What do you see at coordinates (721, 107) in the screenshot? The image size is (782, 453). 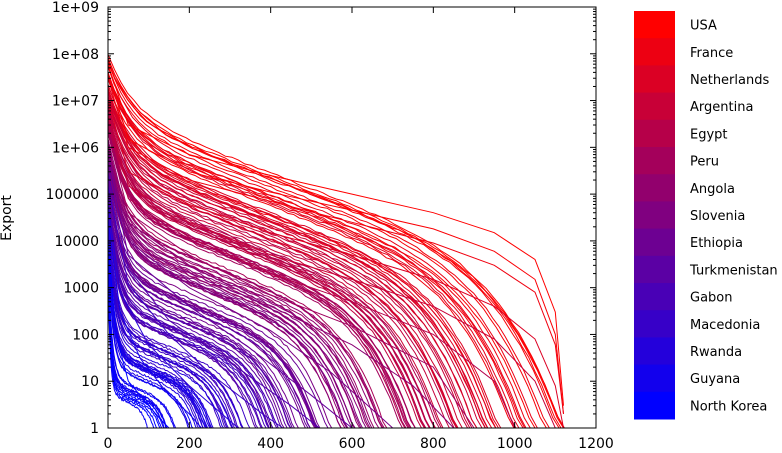 I see `legend-label: Argentina` at bounding box center [721, 107].